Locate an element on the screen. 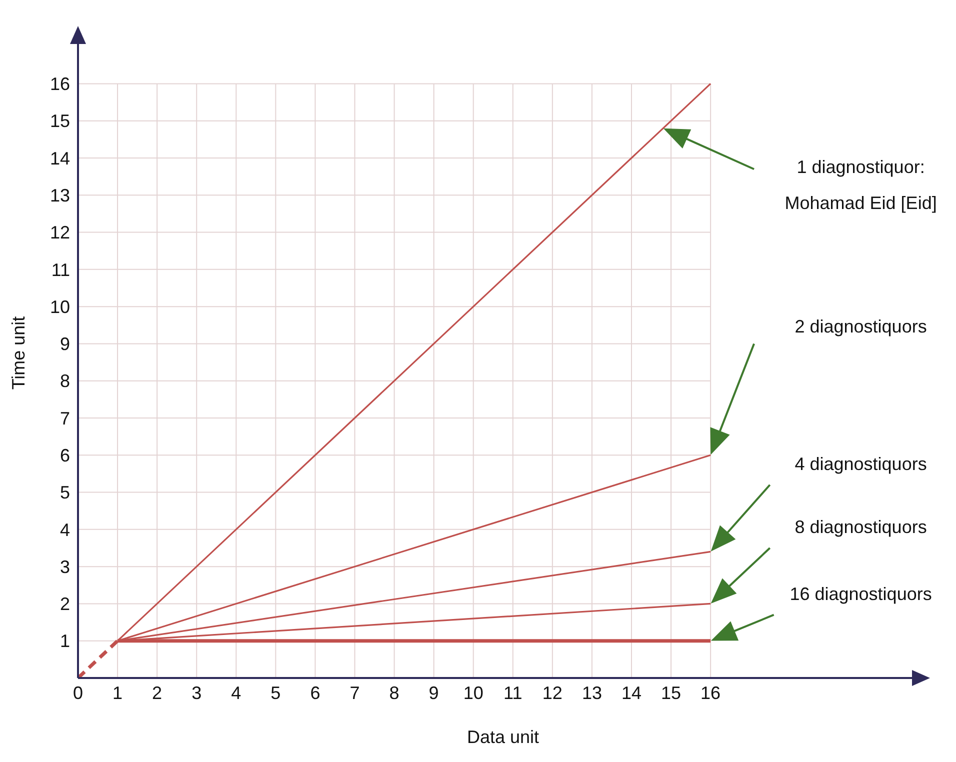 This screenshot has height=762, width=956. x-tick-label: 13 is located at coordinates (592, 692).